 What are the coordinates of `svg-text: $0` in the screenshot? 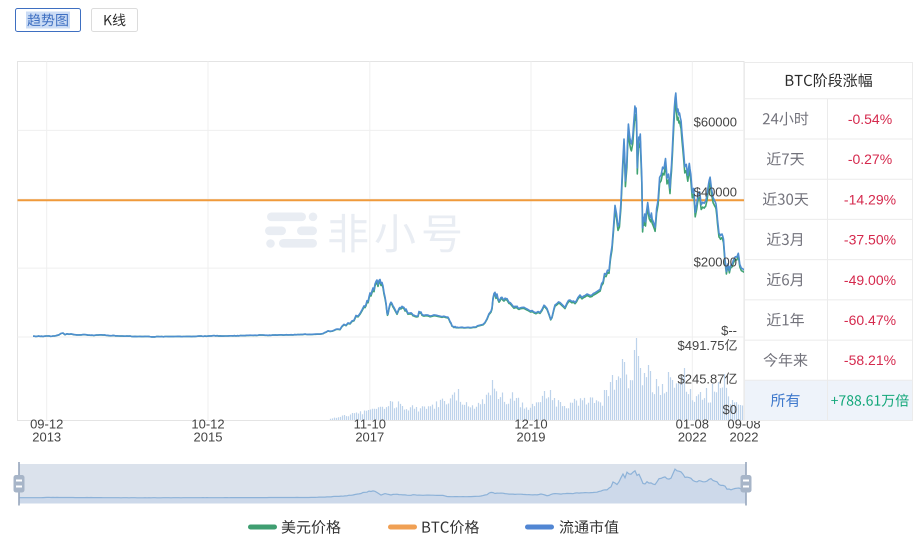 It's located at (730, 409).